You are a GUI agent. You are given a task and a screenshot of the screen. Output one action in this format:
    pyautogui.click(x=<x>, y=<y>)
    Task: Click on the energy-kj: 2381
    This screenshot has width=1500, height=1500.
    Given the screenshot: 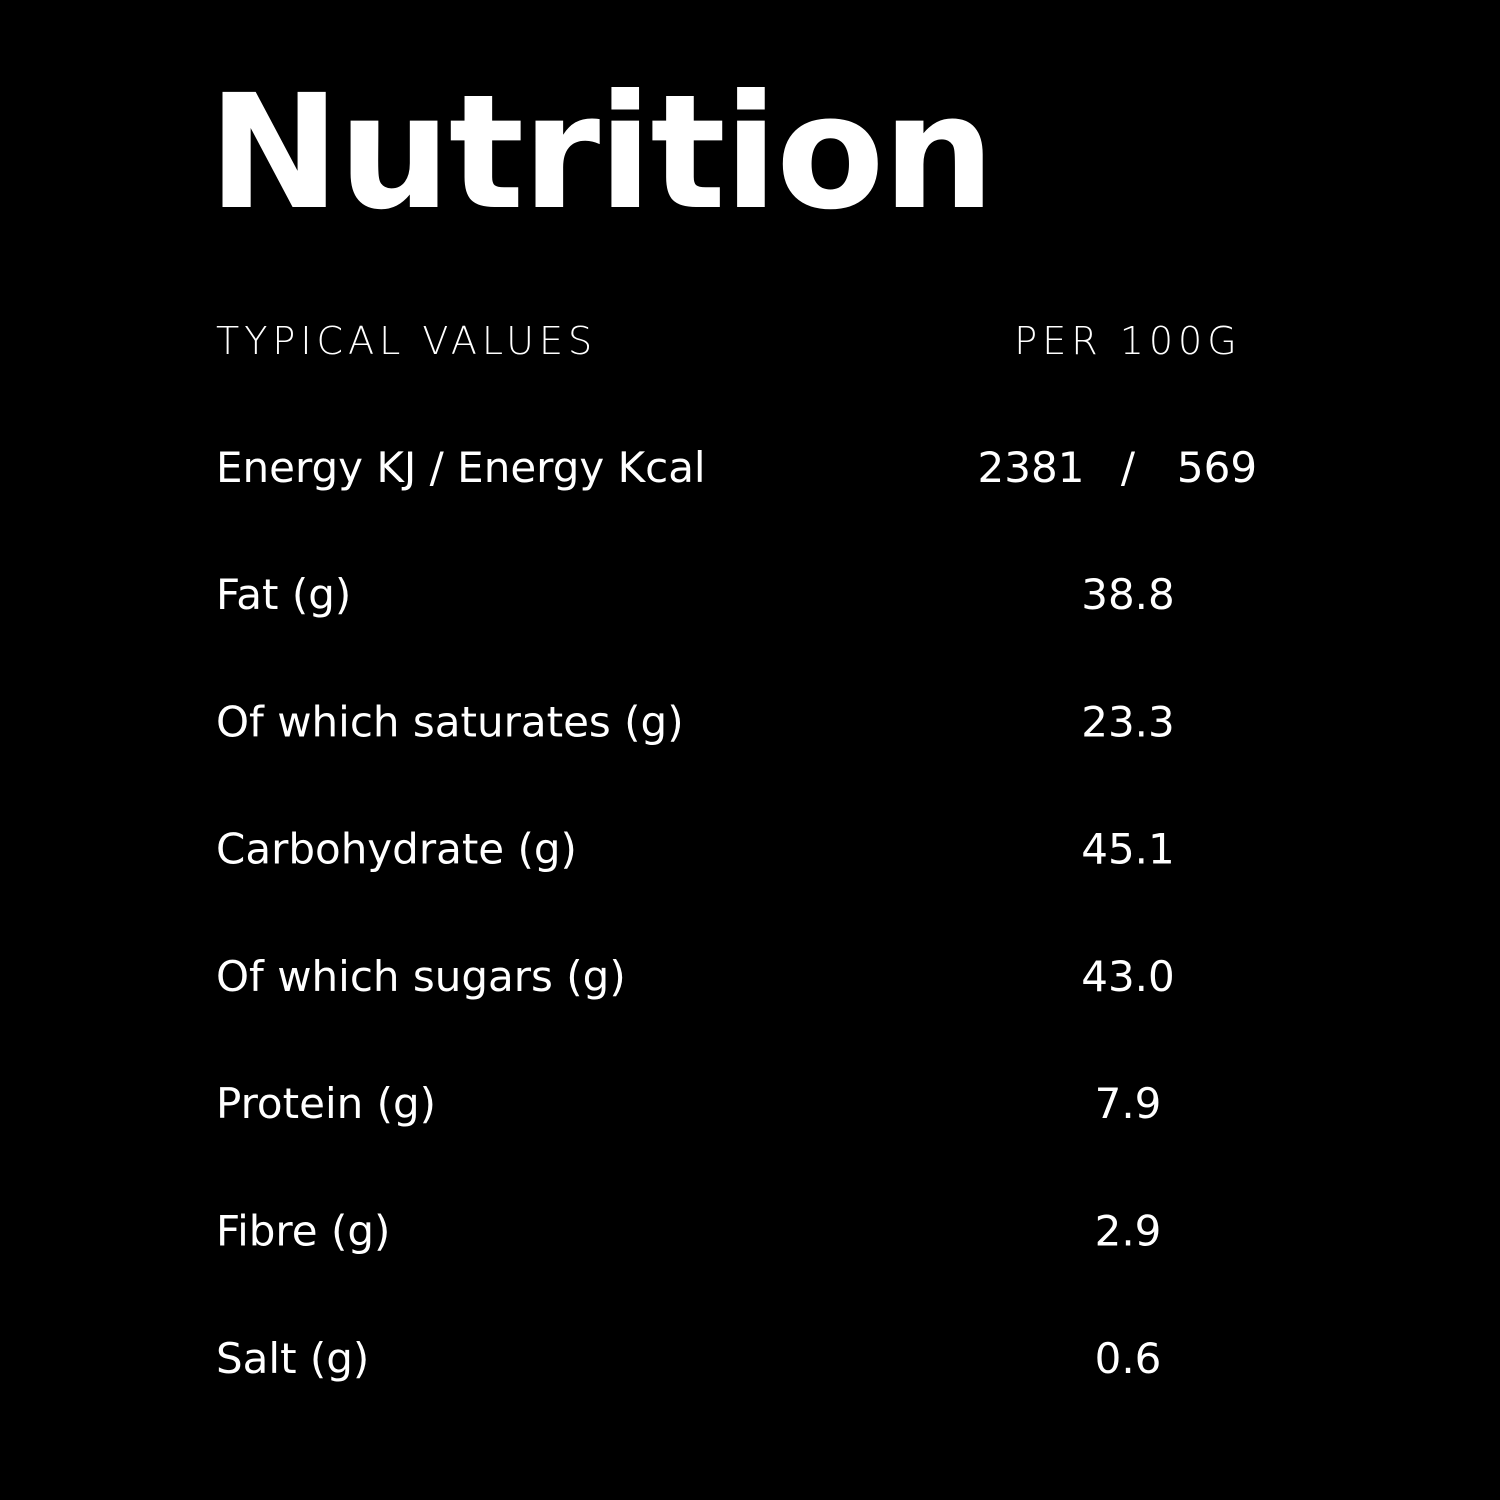 What is the action you would take?
    pyautogui.click(x=1031, y=467)
    